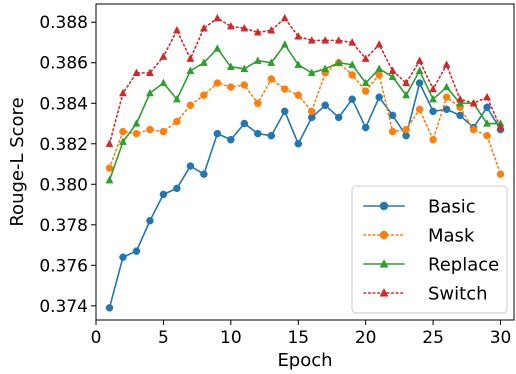 The image size is (516, 374). I want to click on x-tick-label: 10, so click(231, 338).